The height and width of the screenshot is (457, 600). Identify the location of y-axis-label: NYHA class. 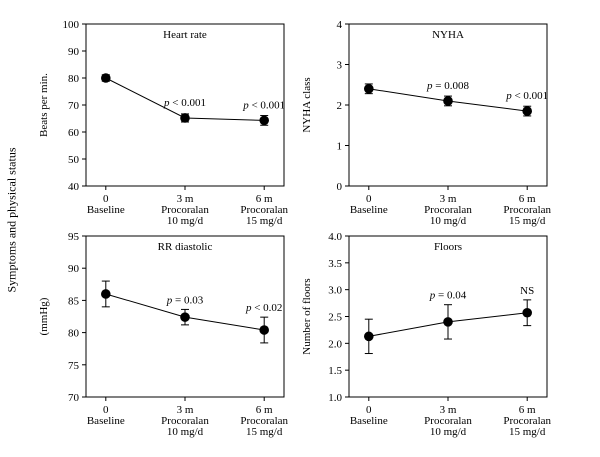
(307, 104).